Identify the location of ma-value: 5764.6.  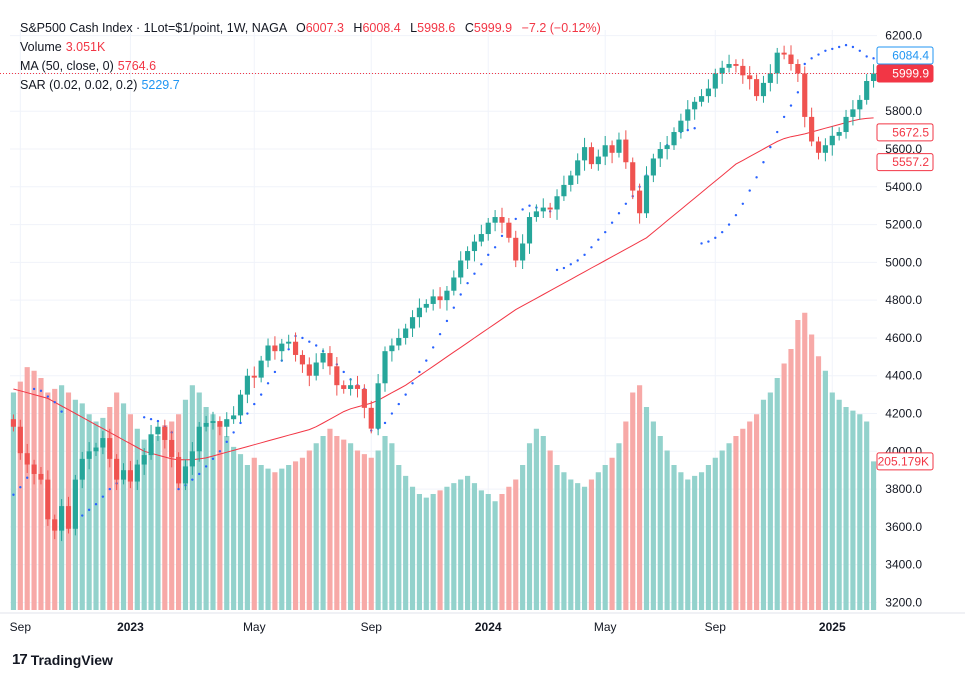
(137, 66).